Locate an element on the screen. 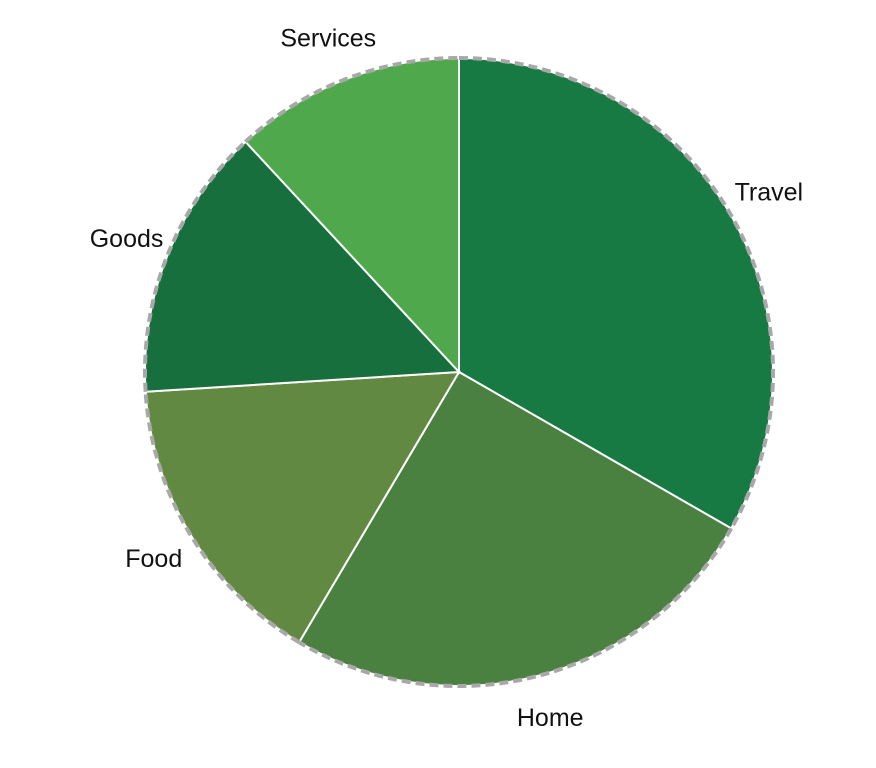 This screenshot has width=876, height=768. pie-outline-goods is located at coordinates (195, 266).